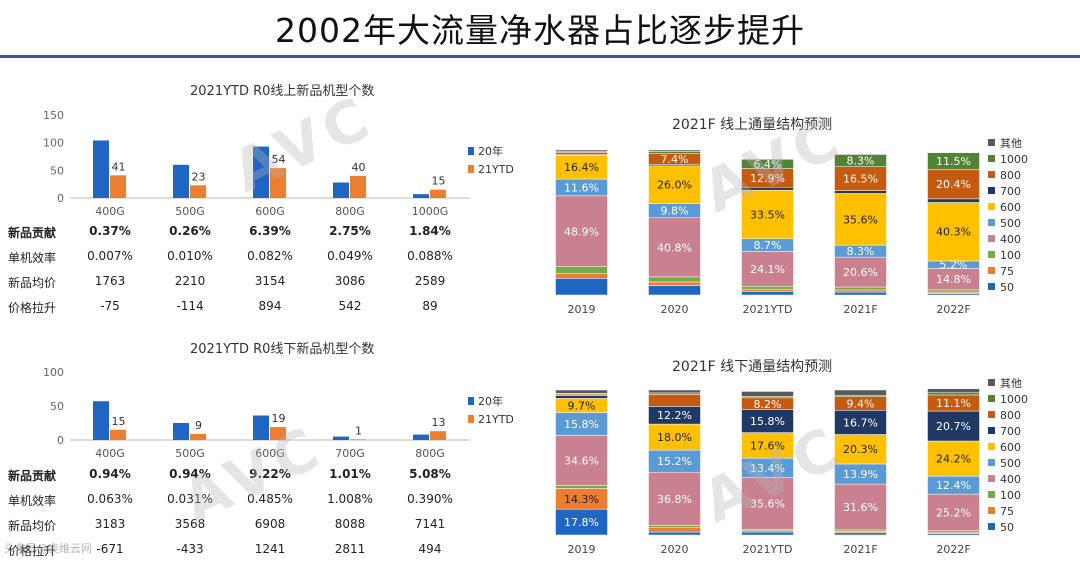  What do you see at coordinates (953, 459) in the screenshot?
I see `segment-label: 24.2%` at bounding box center [953, 459].